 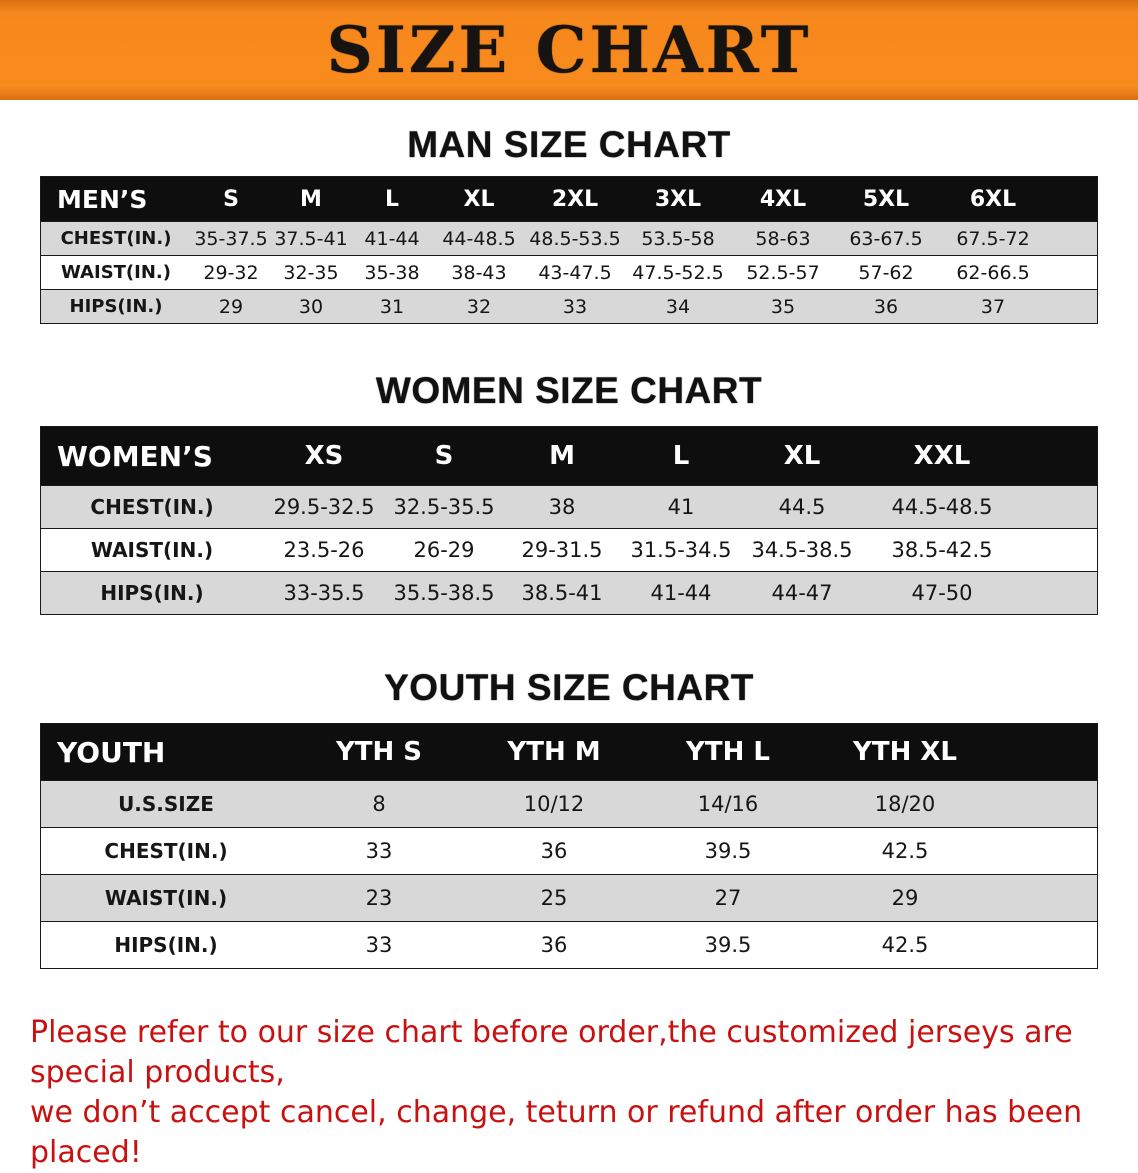 I want to click on size-value-cell: 35, so click(x=783, y=306).